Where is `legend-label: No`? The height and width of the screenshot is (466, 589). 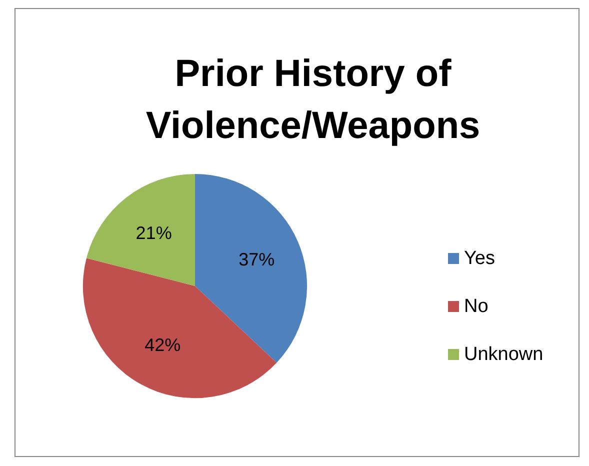 legend-label: No is located at coordinates (476, 306).